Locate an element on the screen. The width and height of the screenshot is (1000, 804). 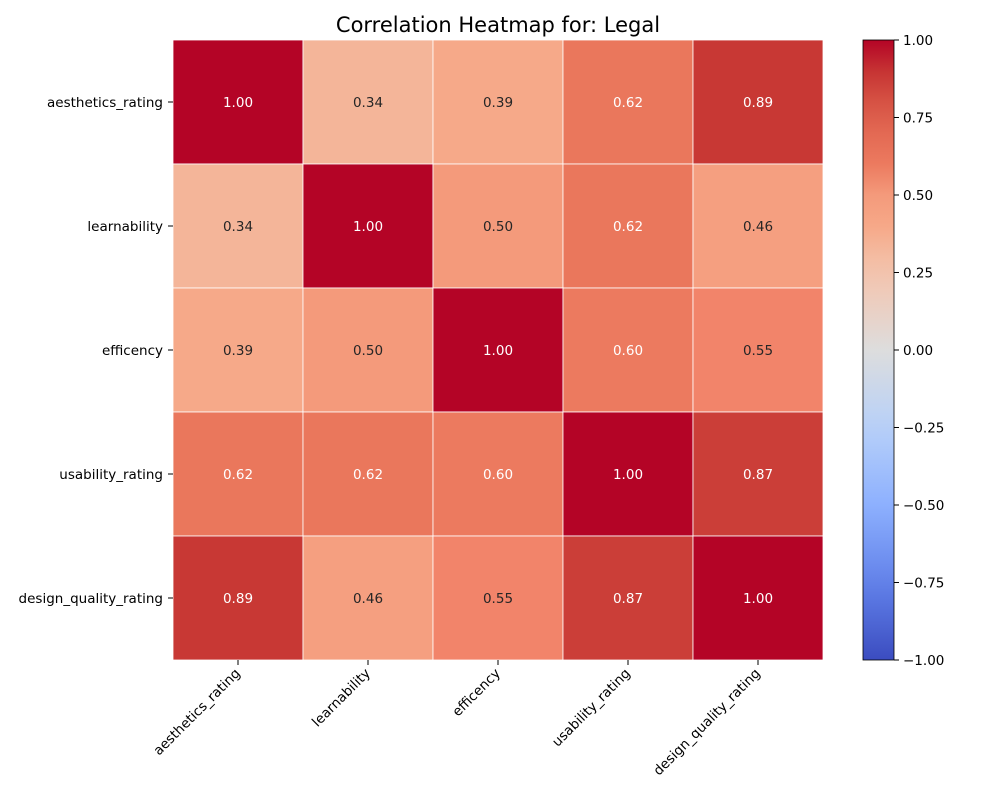
x-tick-label: aesthetics_rating is located at coordinates (196, 712).